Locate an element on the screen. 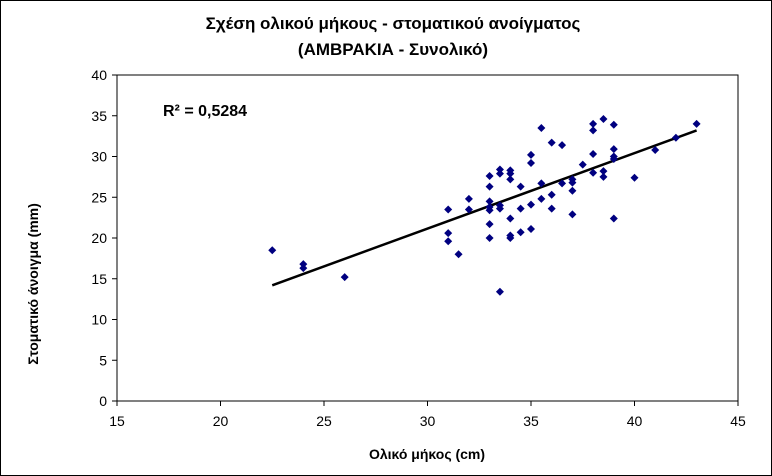 The width and height of the screenshot is (772, 476). x-axis-ticks: 15 20 25 30 35 40 45 is located at coordinates (427, 415).